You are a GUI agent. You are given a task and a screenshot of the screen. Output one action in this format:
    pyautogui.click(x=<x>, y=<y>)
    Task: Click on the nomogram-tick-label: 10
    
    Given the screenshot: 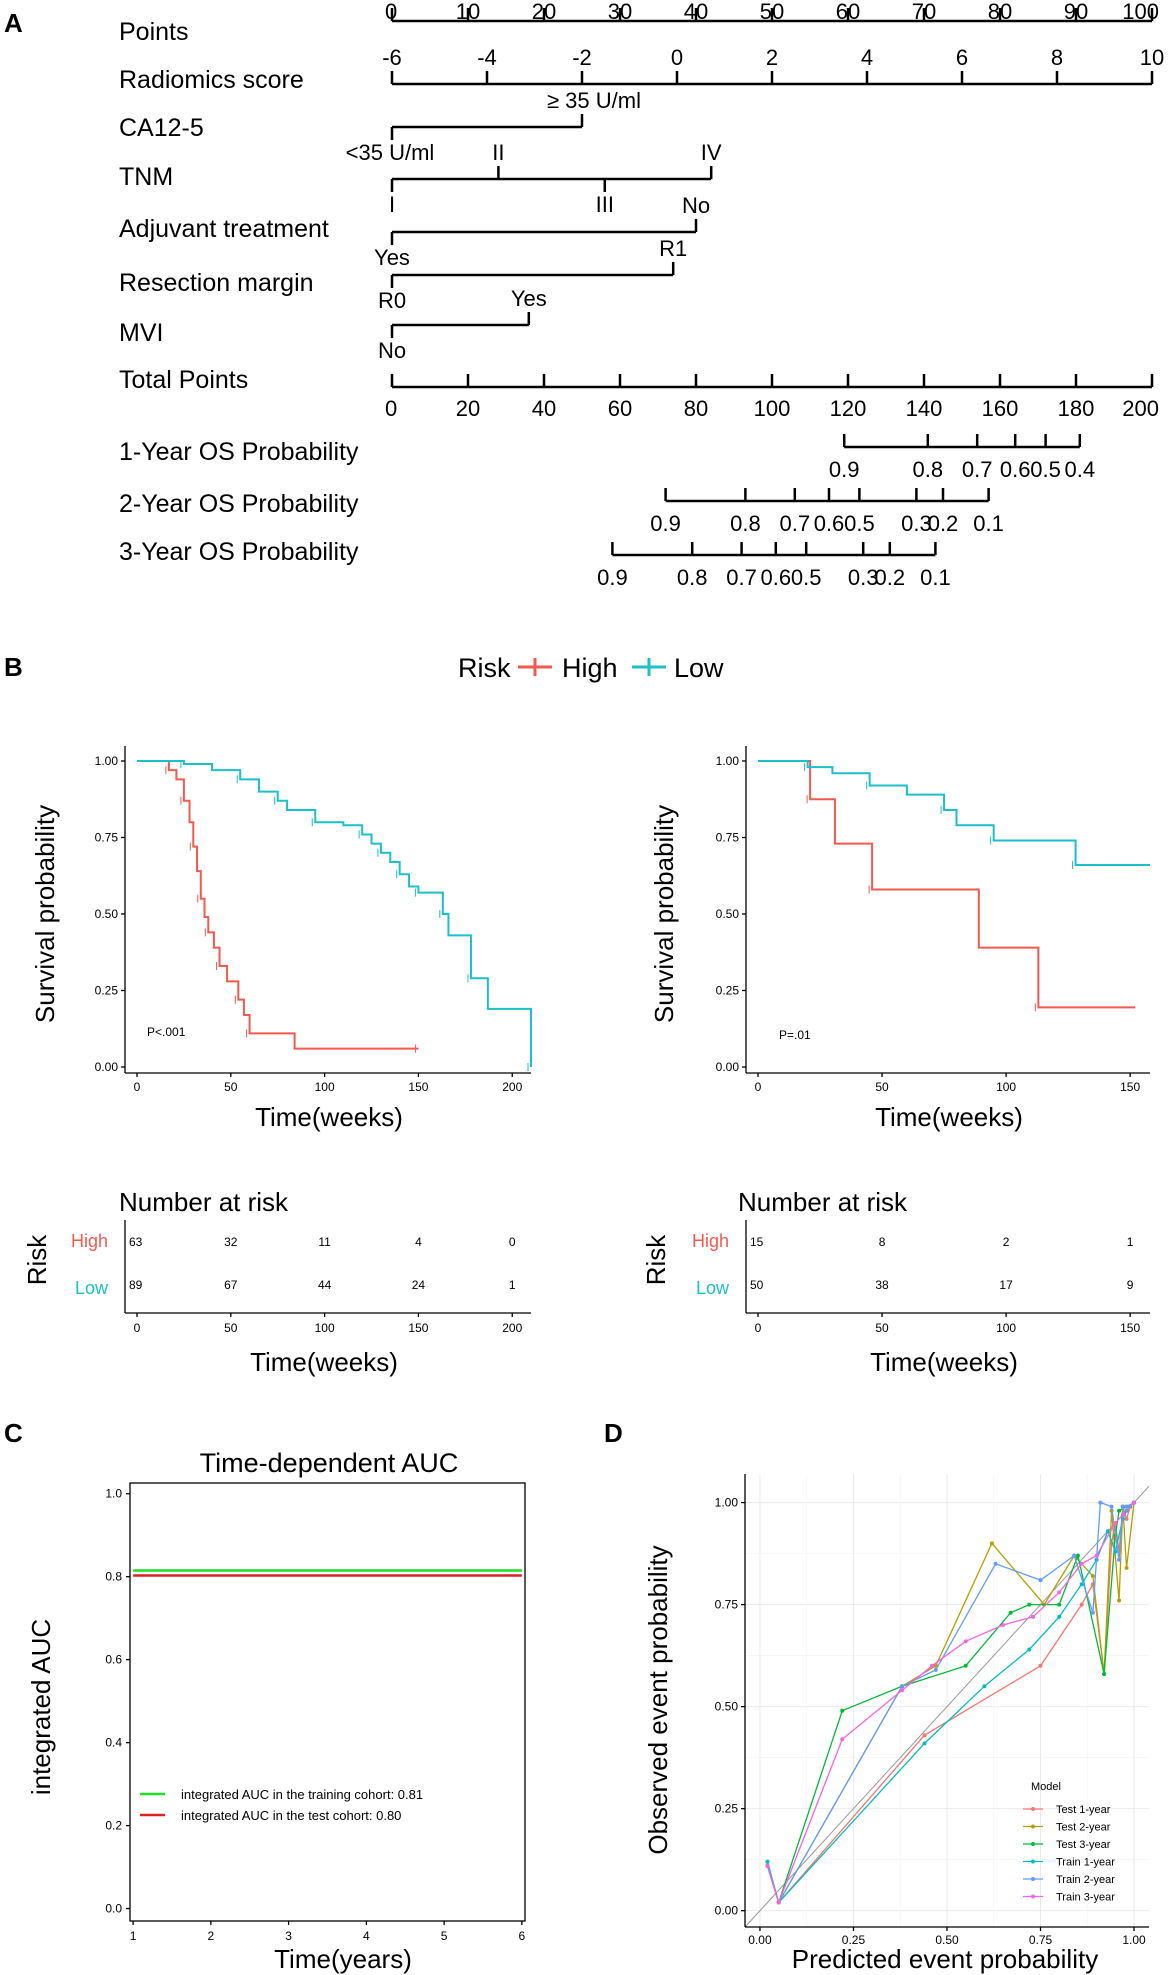 What is the action you would take?
    pyautogui.click(x=1152, y=57)
    